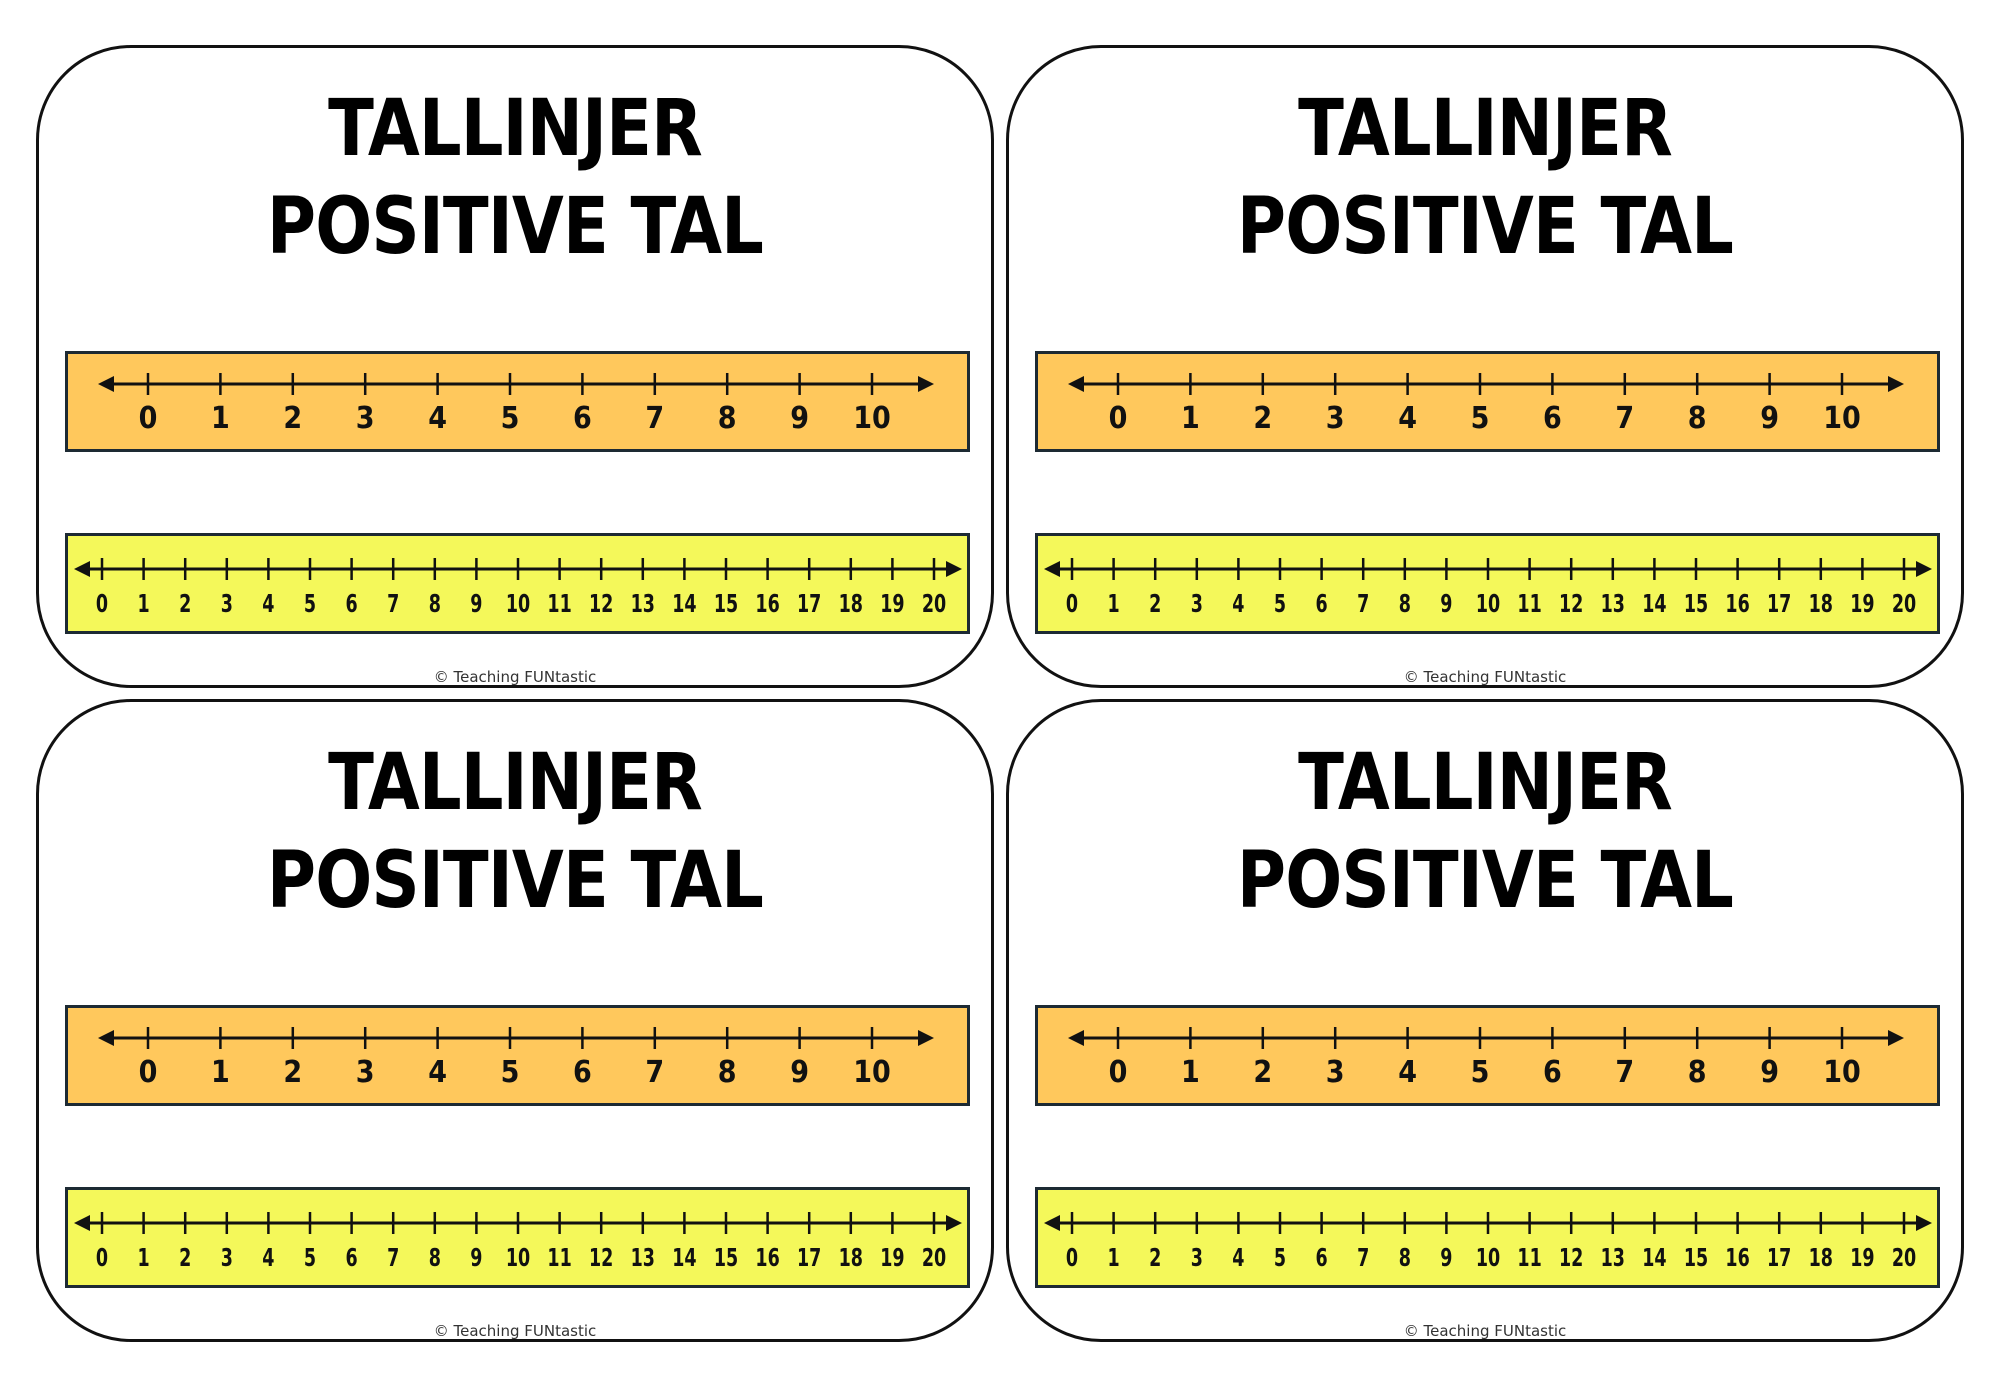 The width and height of the screenshot is (2000, 1385). I want to click on tick-label: 18, so click(1821, 1258).